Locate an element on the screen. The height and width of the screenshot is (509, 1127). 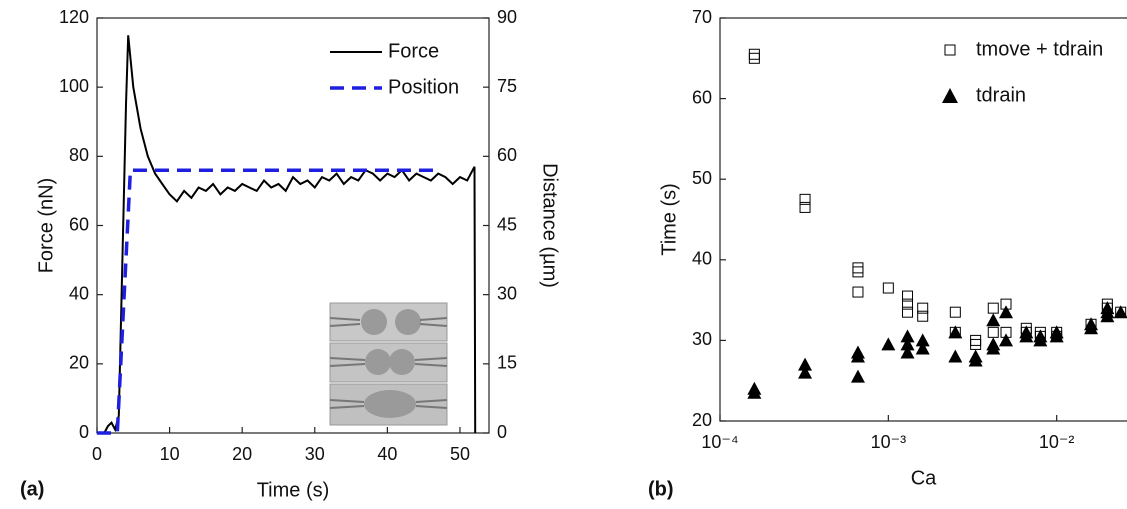
y2-tick-label: 0 is located at coordinates (502, 432).